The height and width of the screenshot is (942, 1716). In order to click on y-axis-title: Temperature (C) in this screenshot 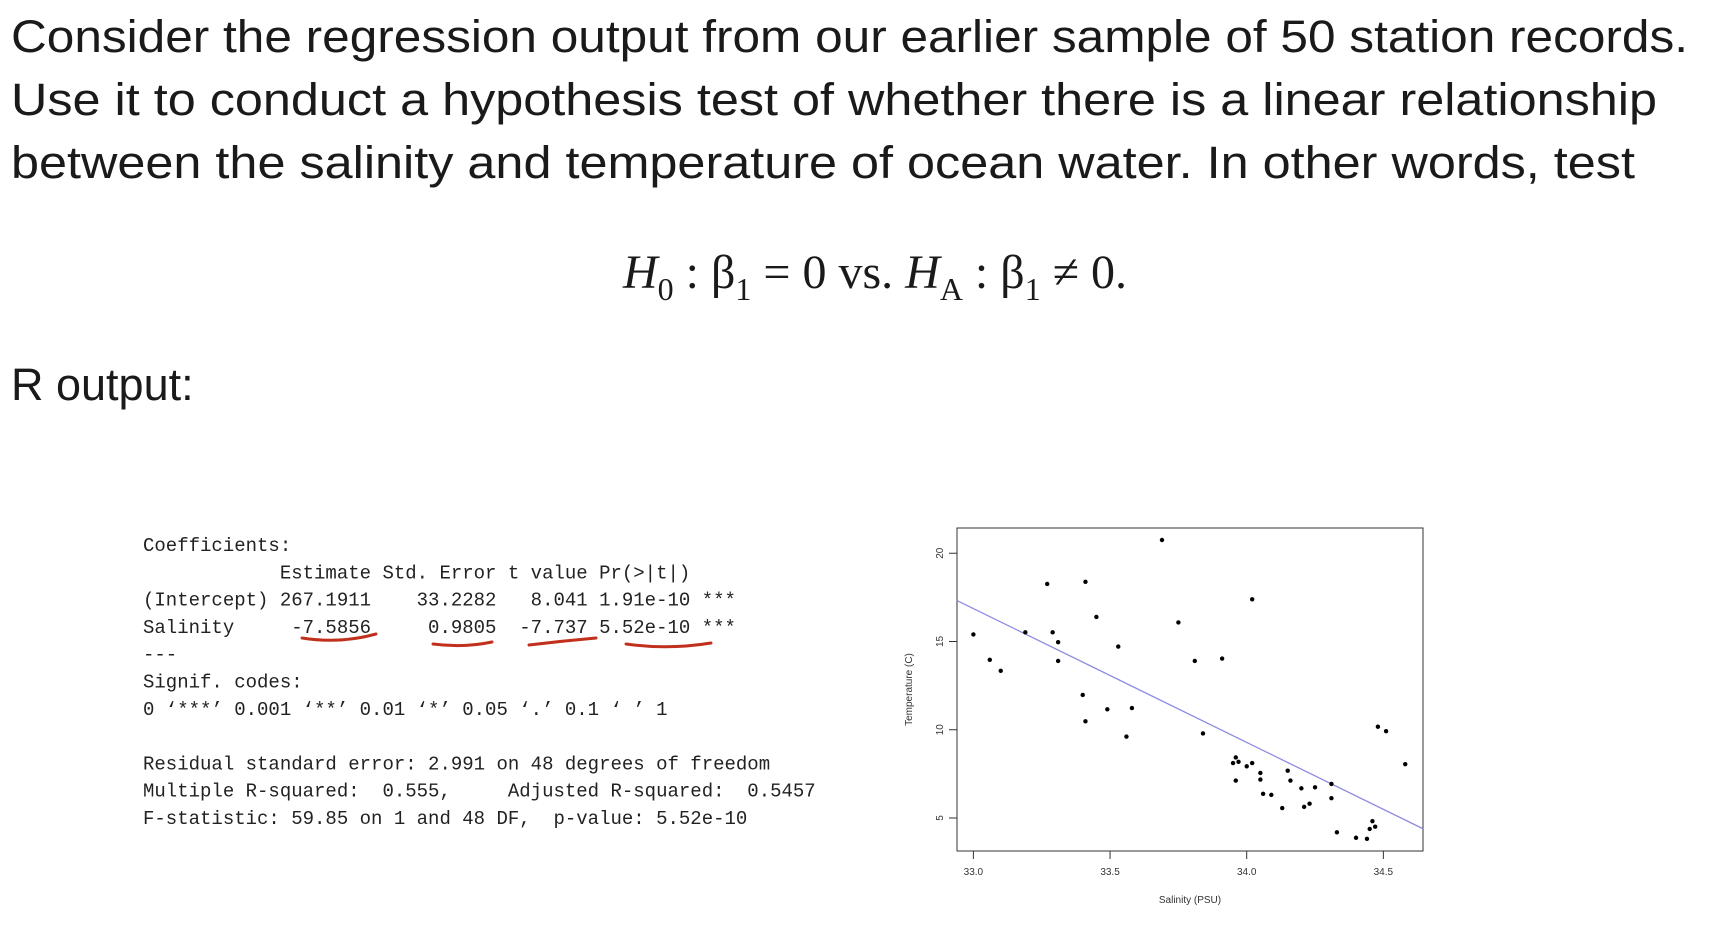, I will do `click(909, 689)`.